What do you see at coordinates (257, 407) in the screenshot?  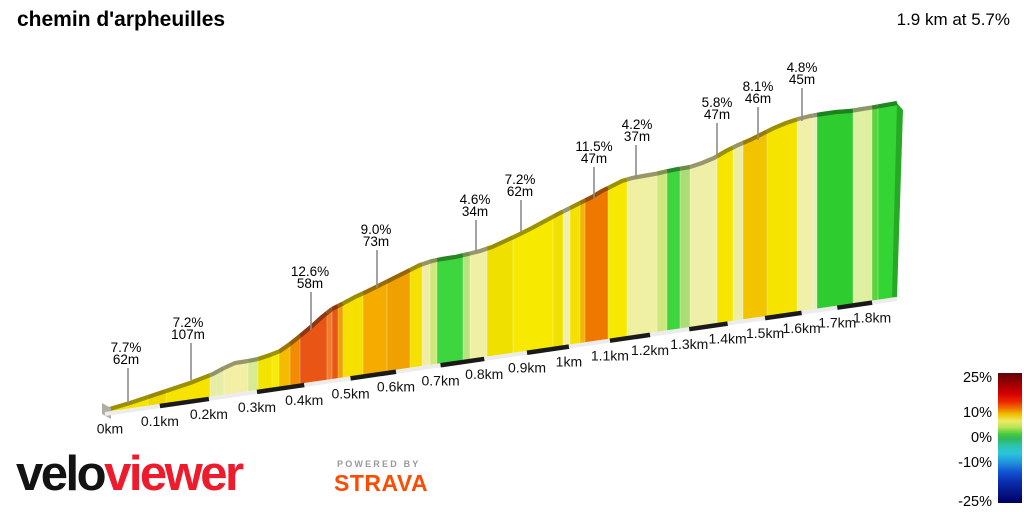 I see `x-tick-label: 0.3km` at bounding box center [257, 407].